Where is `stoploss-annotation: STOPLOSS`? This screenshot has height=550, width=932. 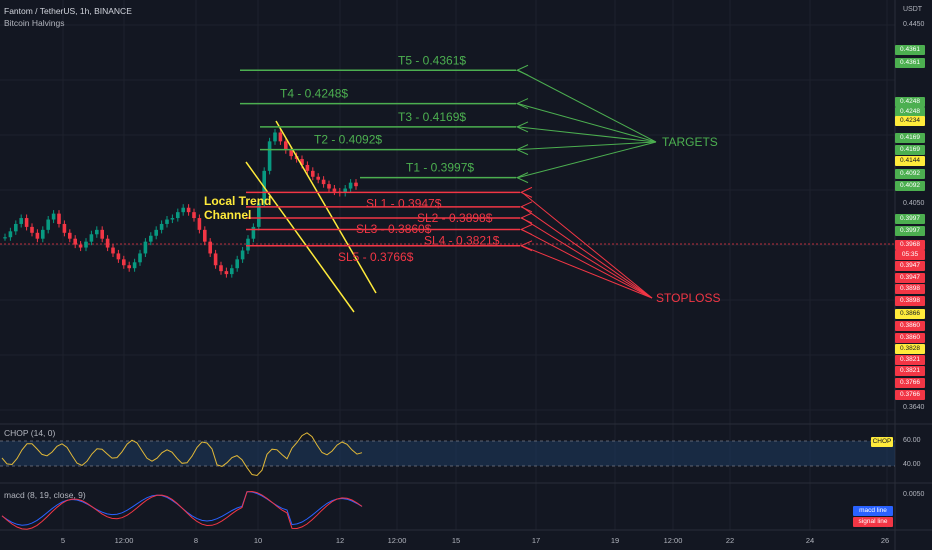 stoploss-annotation: STOPLOSS is located at coordinates (688, 298).